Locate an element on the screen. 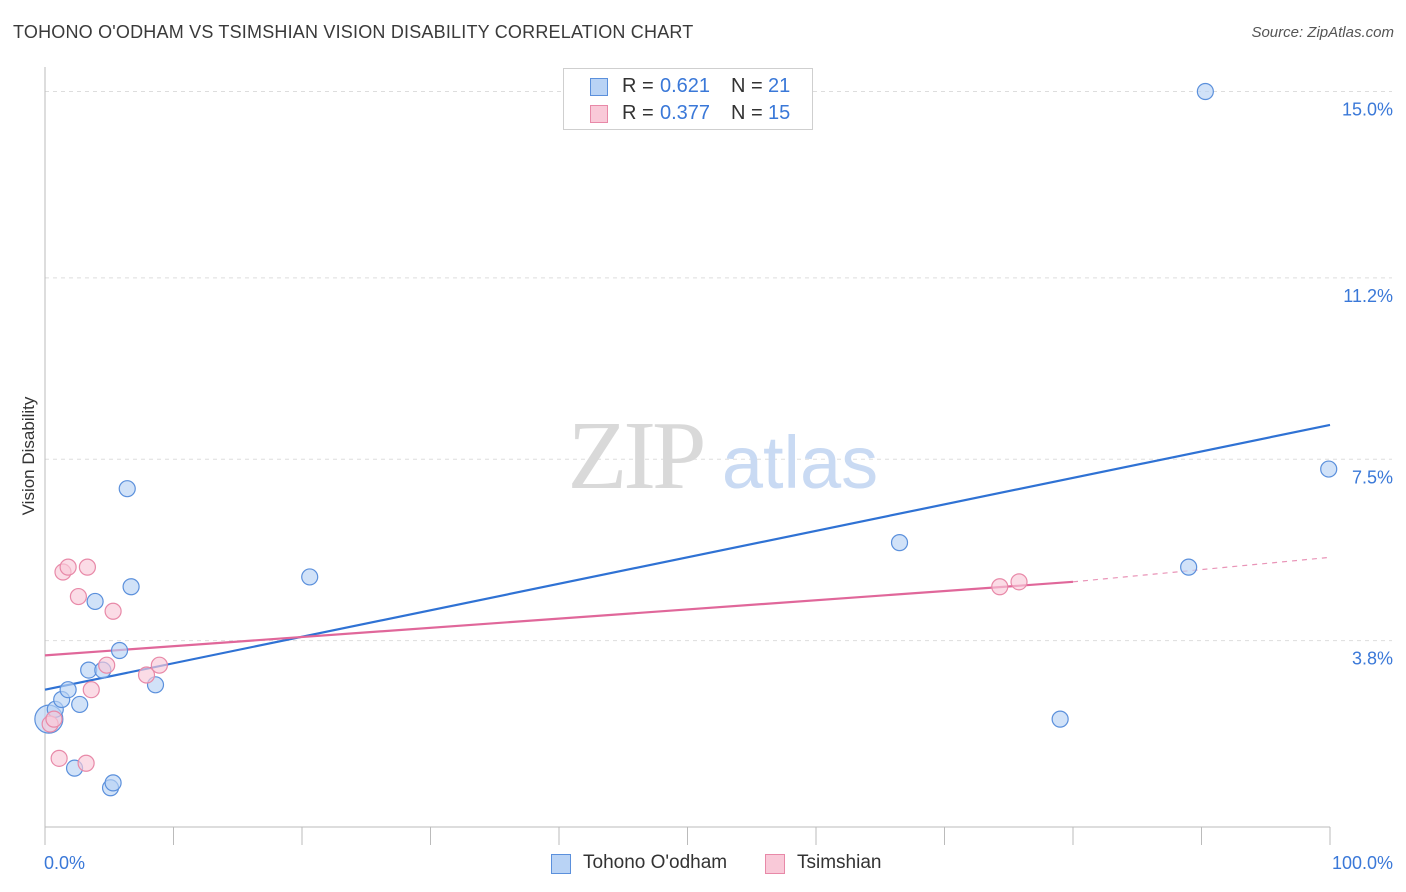  correlation-legend: R = 0.621 N = 21 R = 0.377 N = 15 is located at coordinates (688, 99).